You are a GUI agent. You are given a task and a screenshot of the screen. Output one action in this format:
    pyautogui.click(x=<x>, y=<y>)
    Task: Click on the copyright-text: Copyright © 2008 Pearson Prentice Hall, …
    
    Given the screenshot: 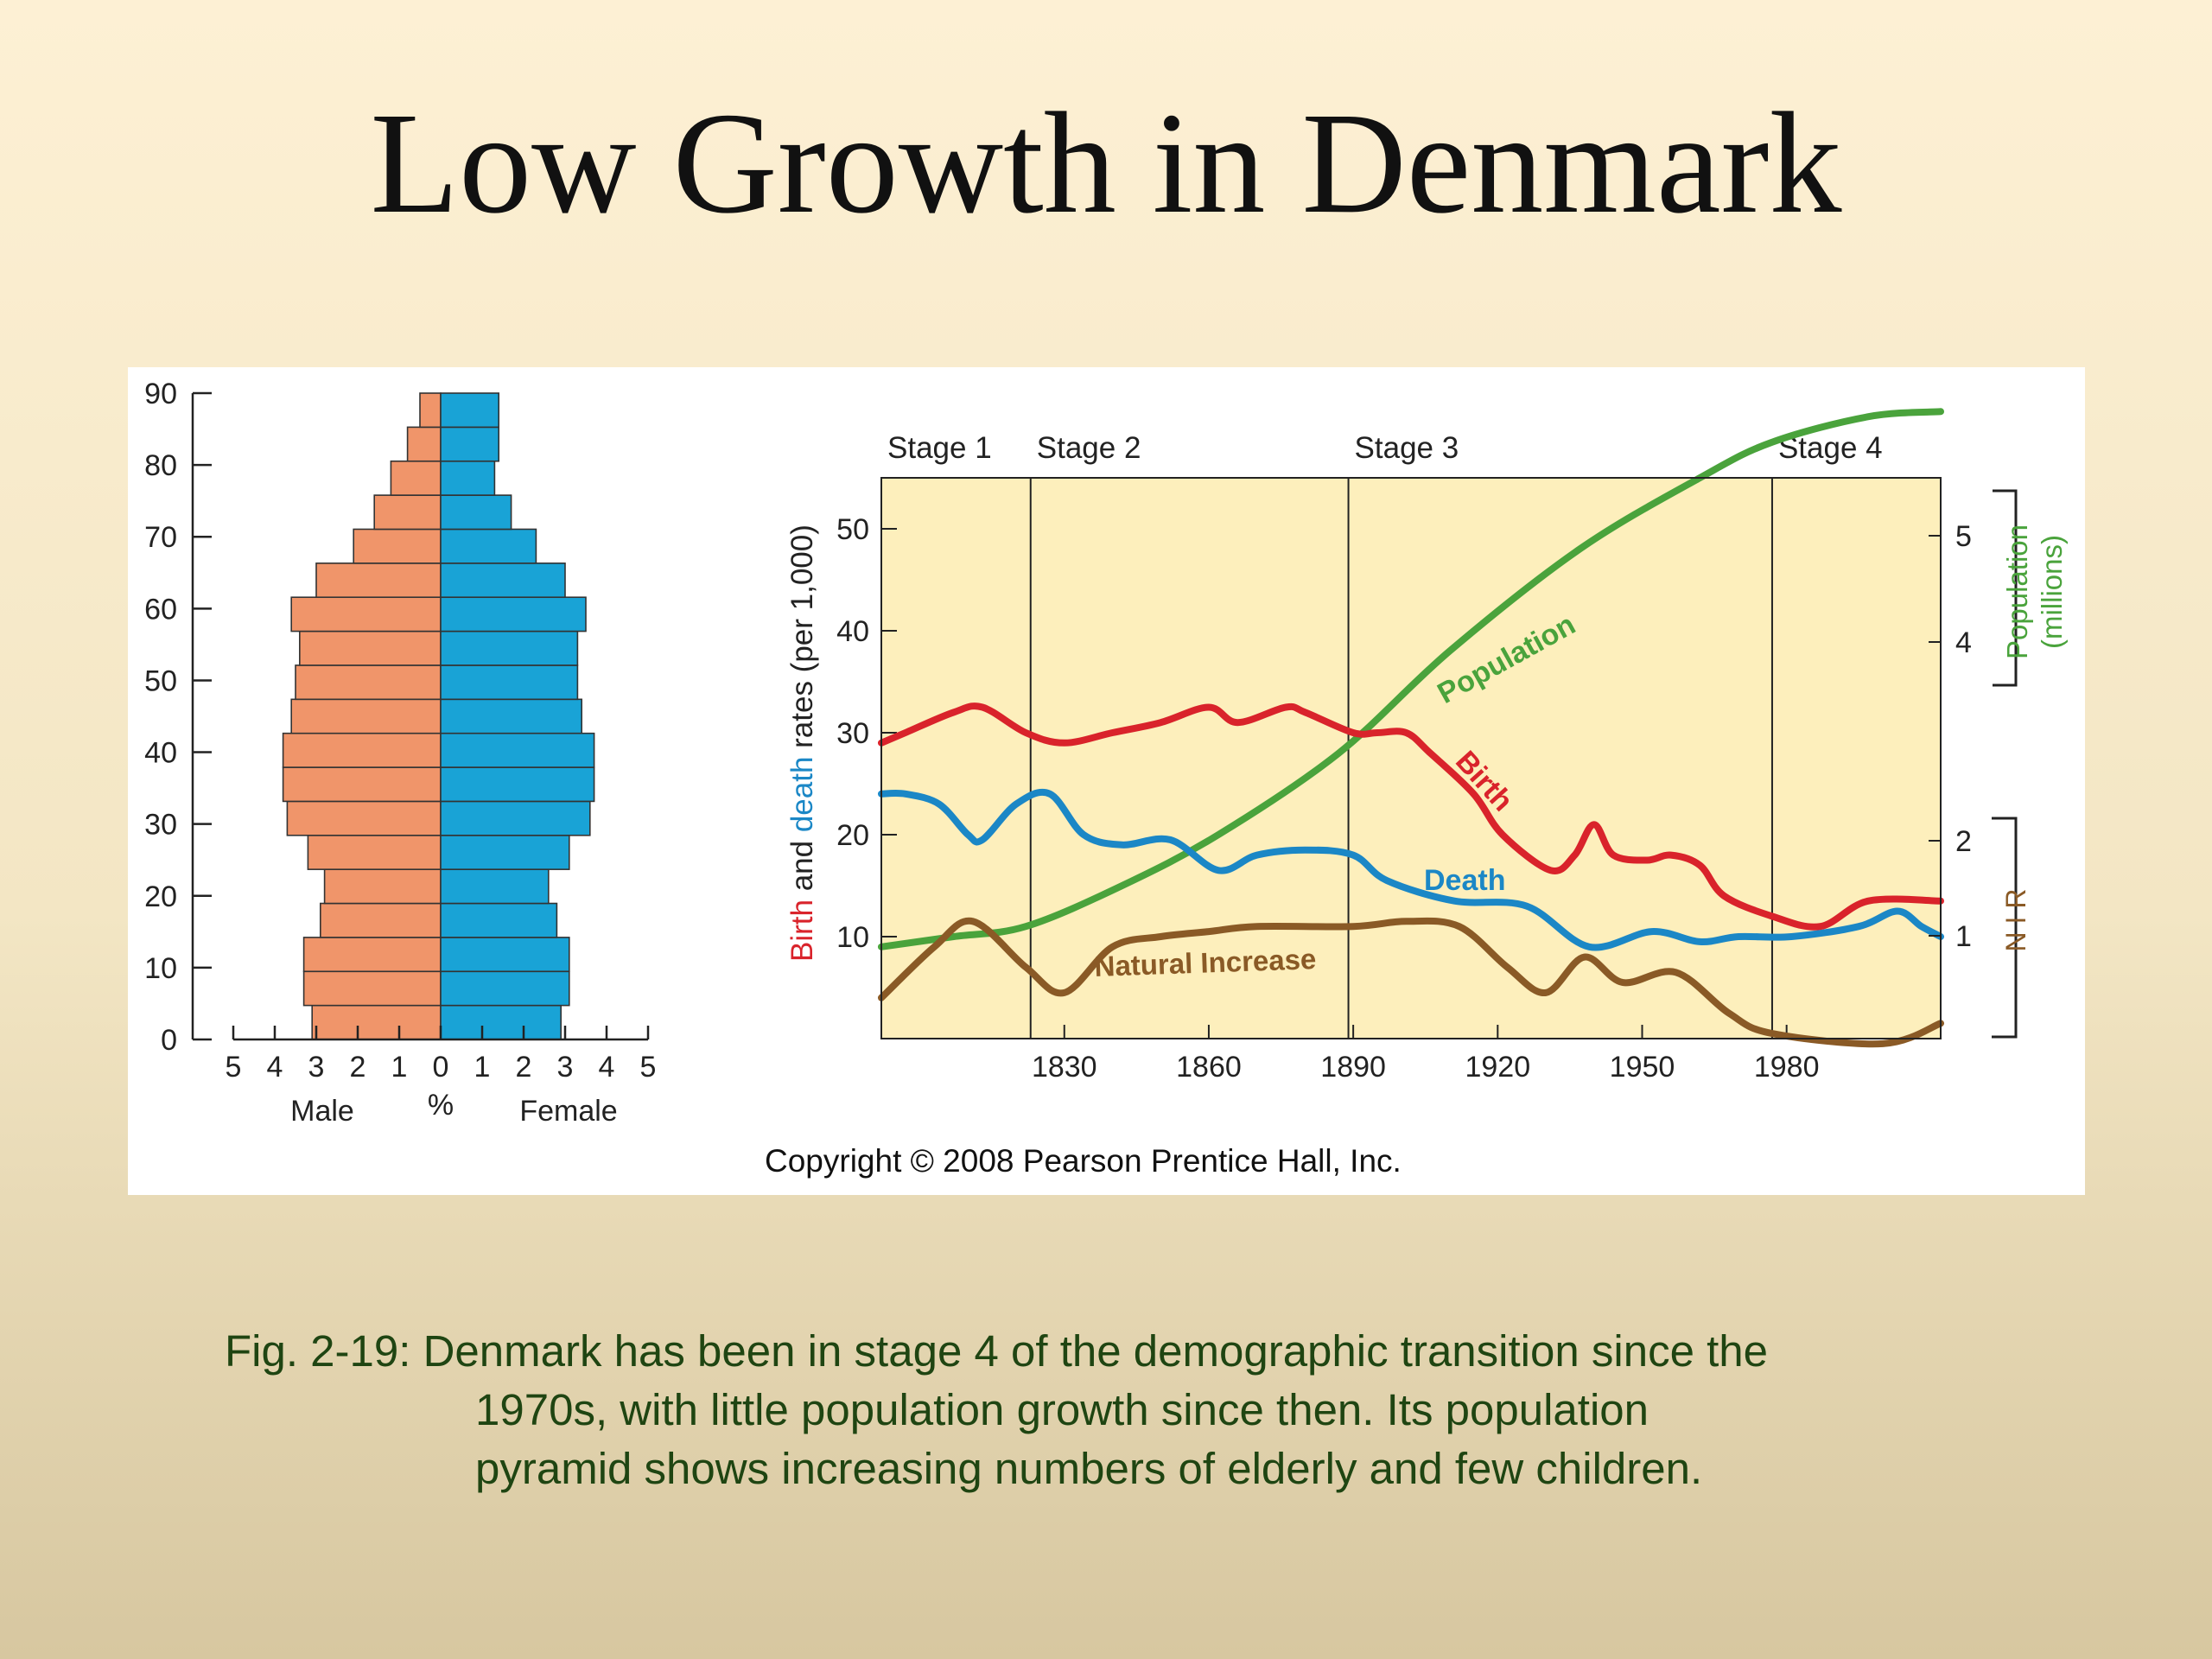 What is the action you would take?
    pyautogui.click(x=1083, y=1161)
    